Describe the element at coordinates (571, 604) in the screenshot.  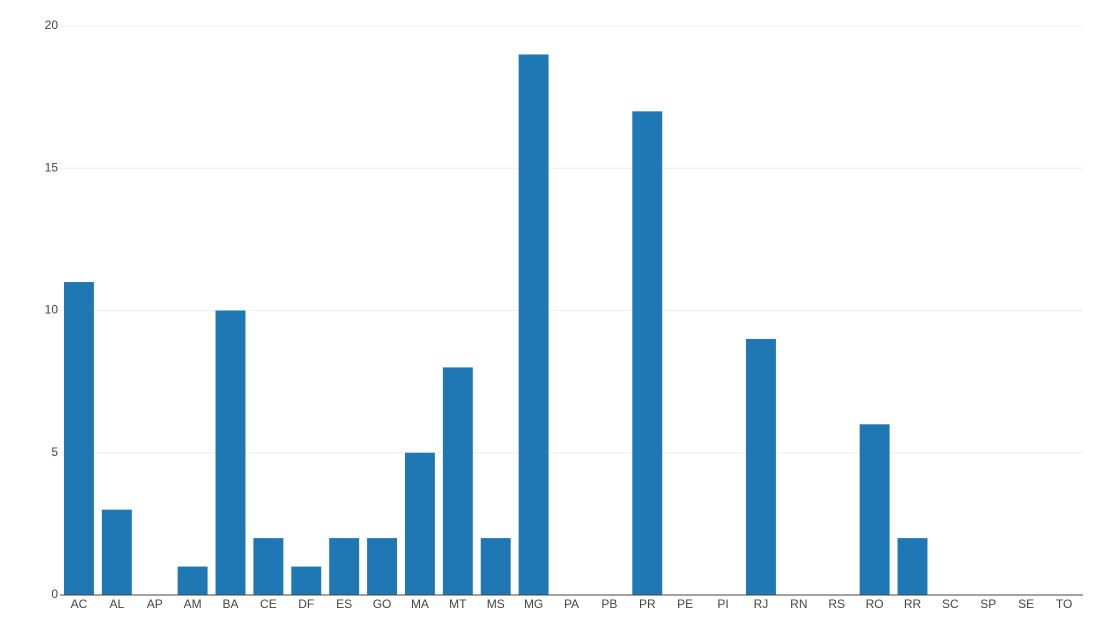
I see `x-tick-label: PA` at that location.